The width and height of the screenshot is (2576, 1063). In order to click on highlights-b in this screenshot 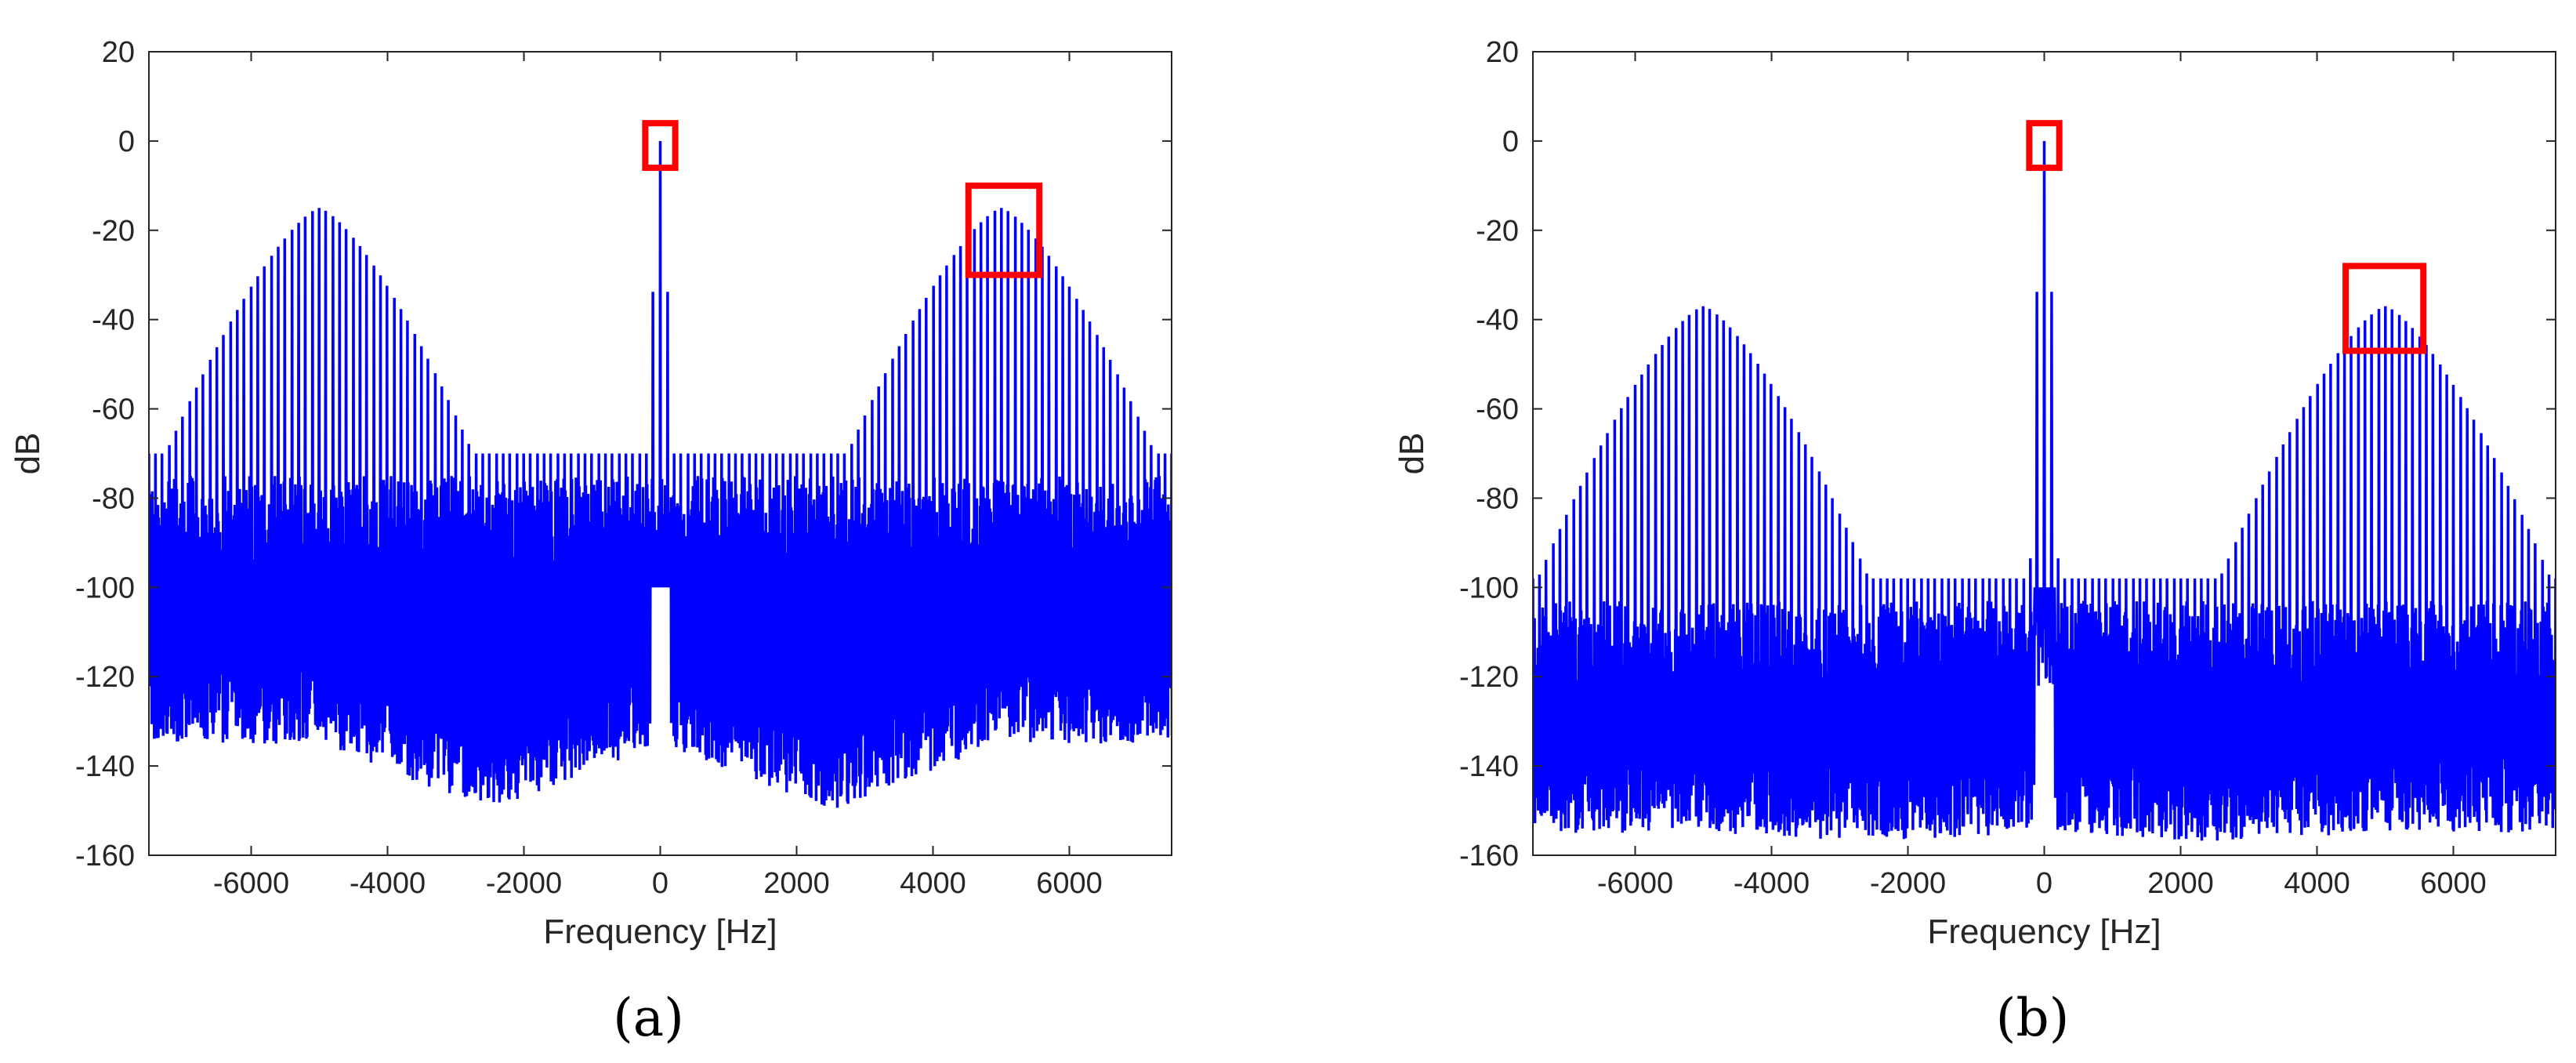, I will do `click(2226, 237)`.